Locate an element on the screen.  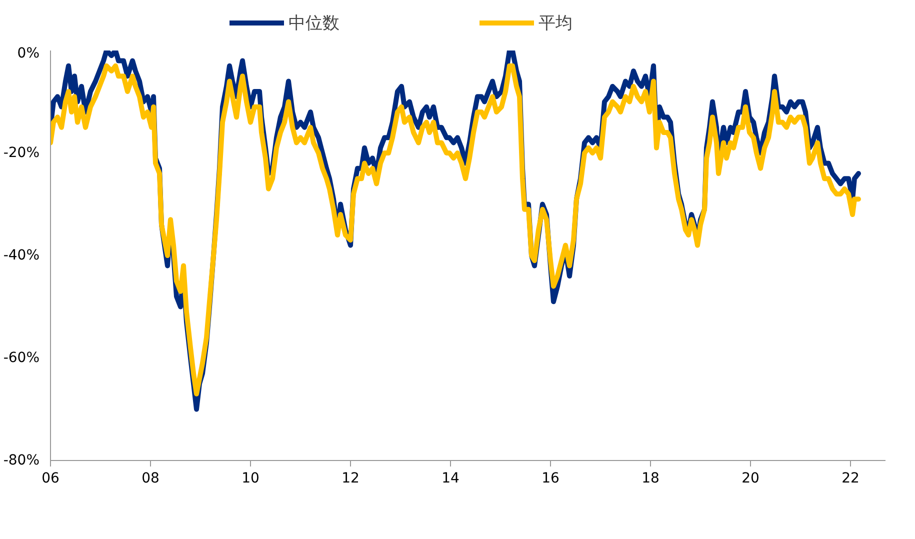
x-tick-label: 20 is located at coordinates (751, 478).